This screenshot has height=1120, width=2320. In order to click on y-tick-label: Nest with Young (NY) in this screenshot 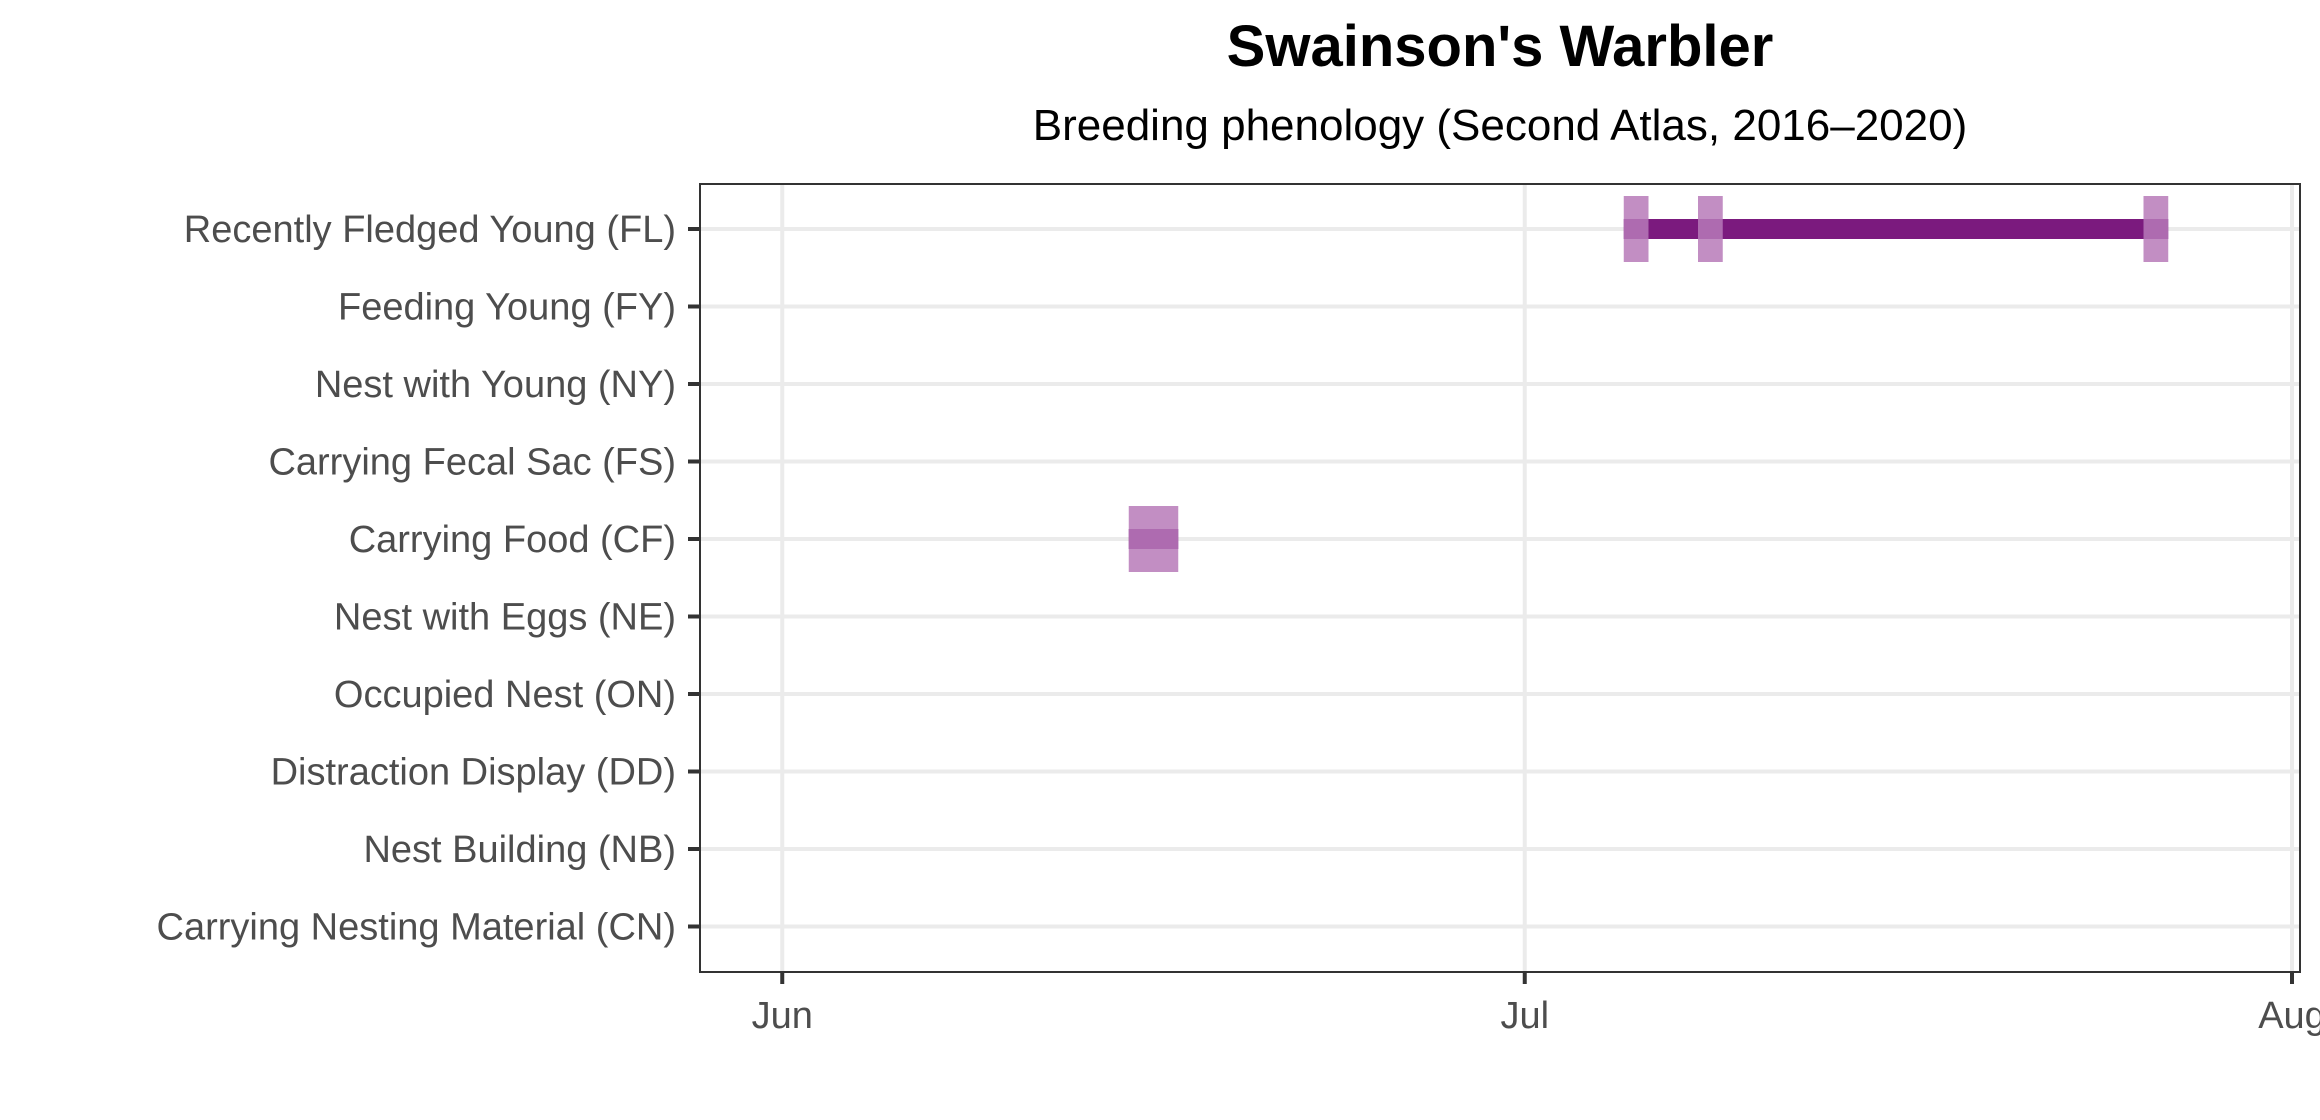, I will do `click(495, 385)`.